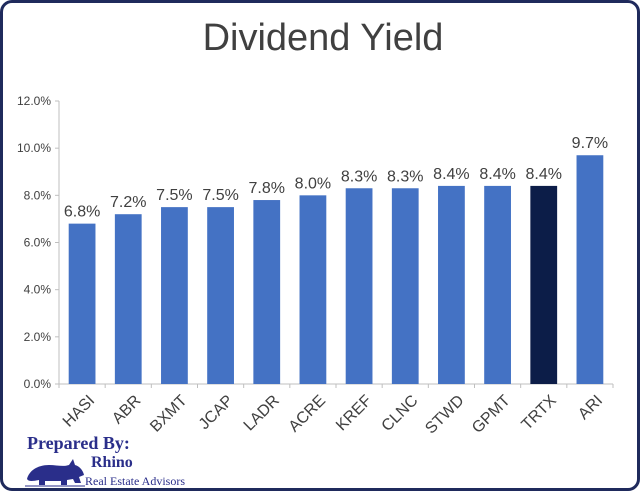 This screenshot has height=491, width=640. What do you see at coordinates (220, 195) in the screenshot?
I see `data-label-jcap: 7.5%` at bounding box center [220, 195].